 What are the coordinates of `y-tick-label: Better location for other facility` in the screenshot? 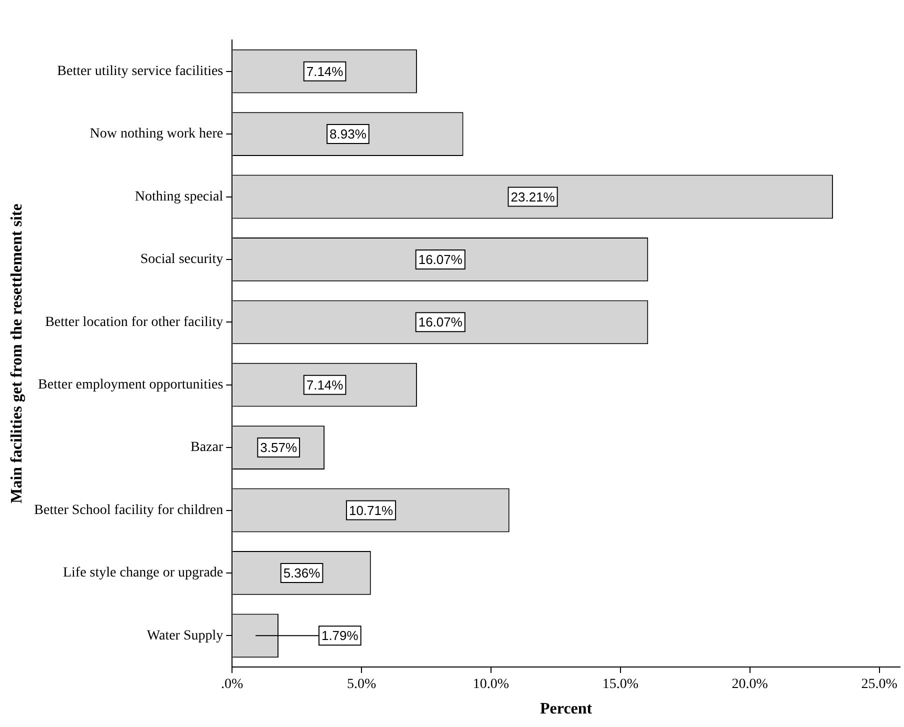 It's located at (134, 322).